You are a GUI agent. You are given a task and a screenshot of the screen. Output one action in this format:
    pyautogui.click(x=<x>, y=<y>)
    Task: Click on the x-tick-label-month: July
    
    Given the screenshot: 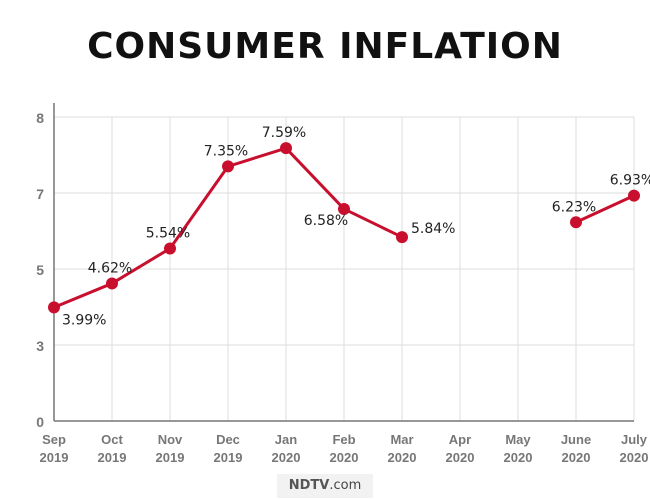 What is the action you would take?
    pyautogui.click(x=634, y=439)
    